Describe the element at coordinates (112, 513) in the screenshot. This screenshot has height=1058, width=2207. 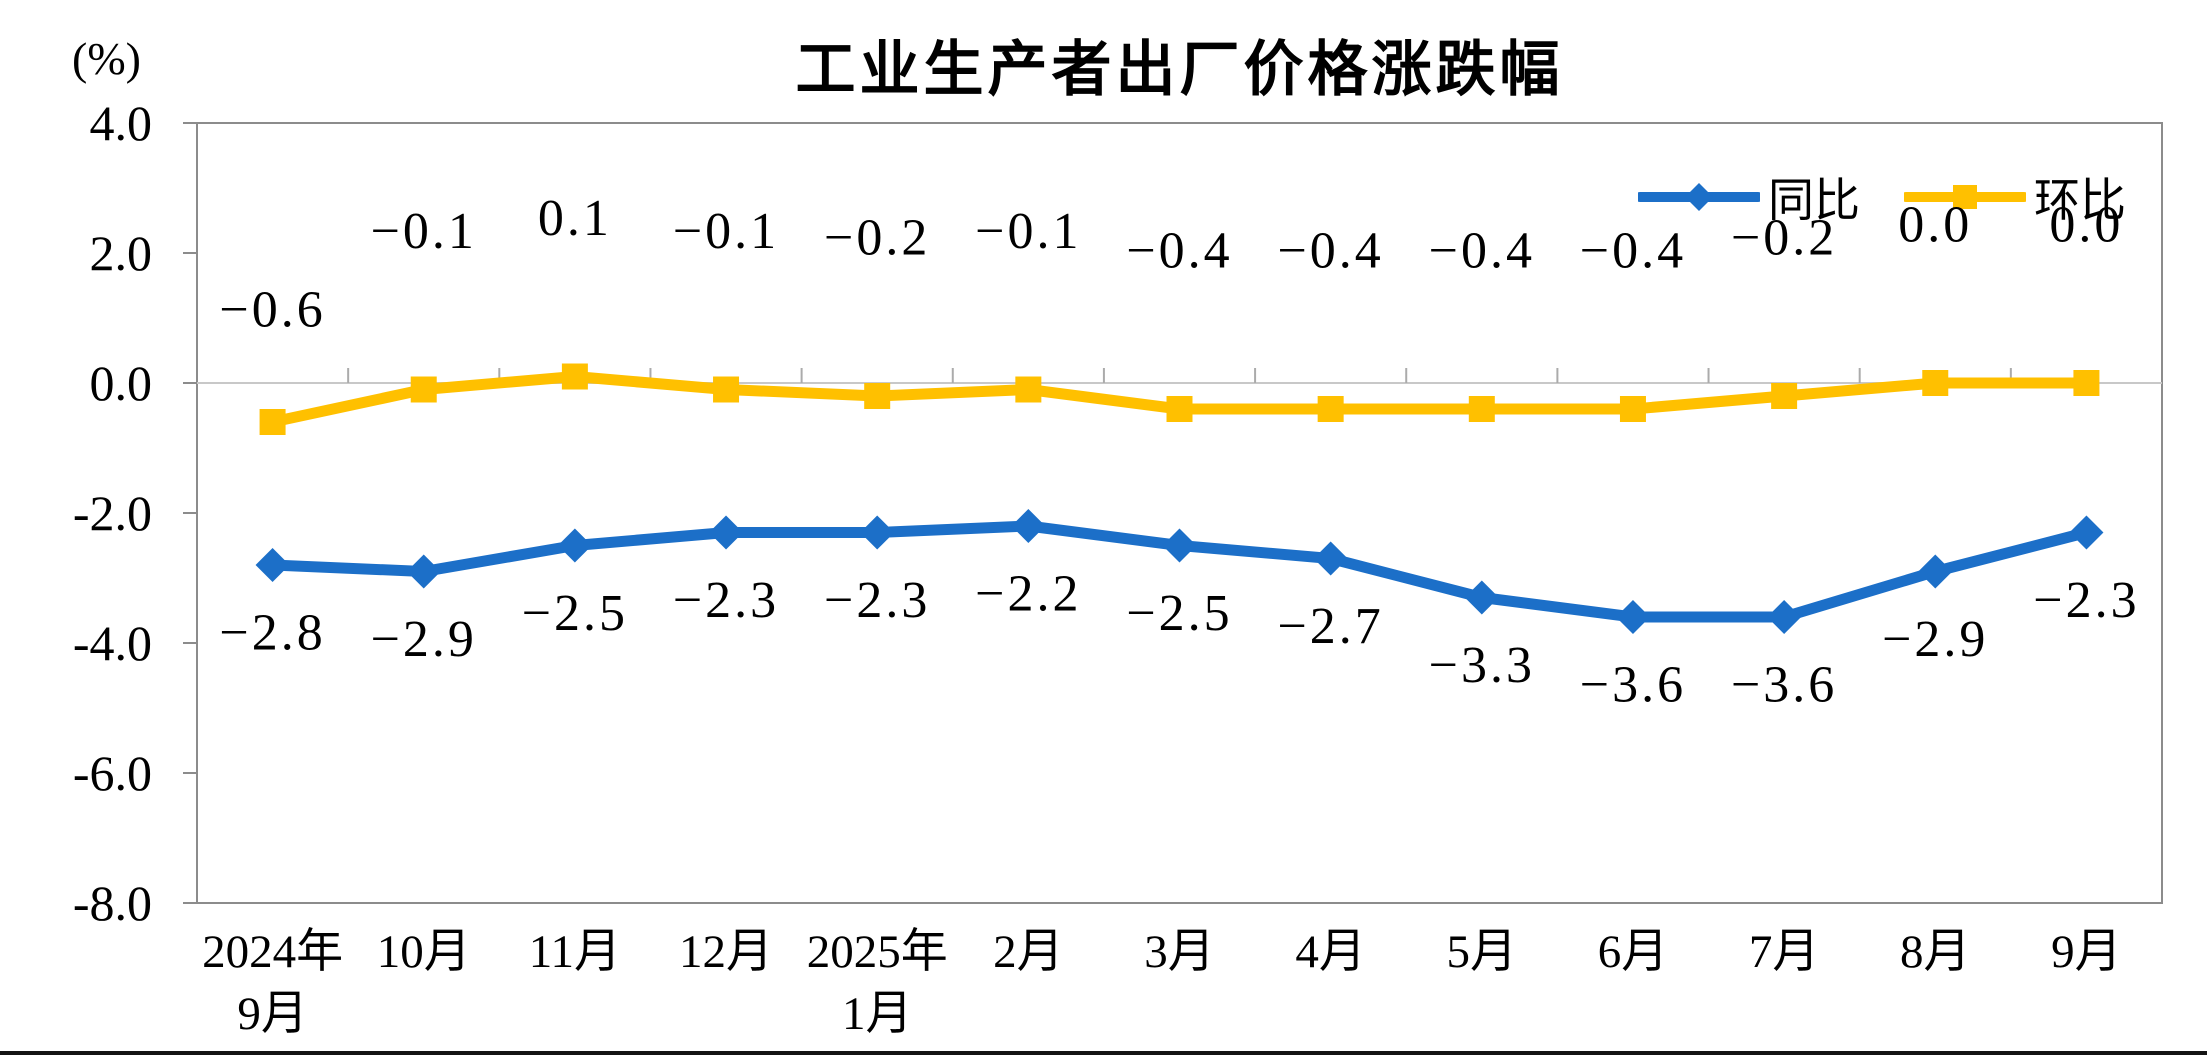
I see `y-axis-tick-label: -2.0` at that location.